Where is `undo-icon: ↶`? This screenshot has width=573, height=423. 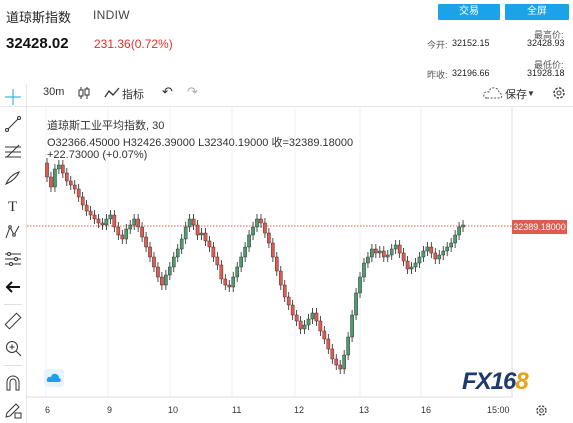 undo-icon: ↶ is located at coordinates (167, 91).